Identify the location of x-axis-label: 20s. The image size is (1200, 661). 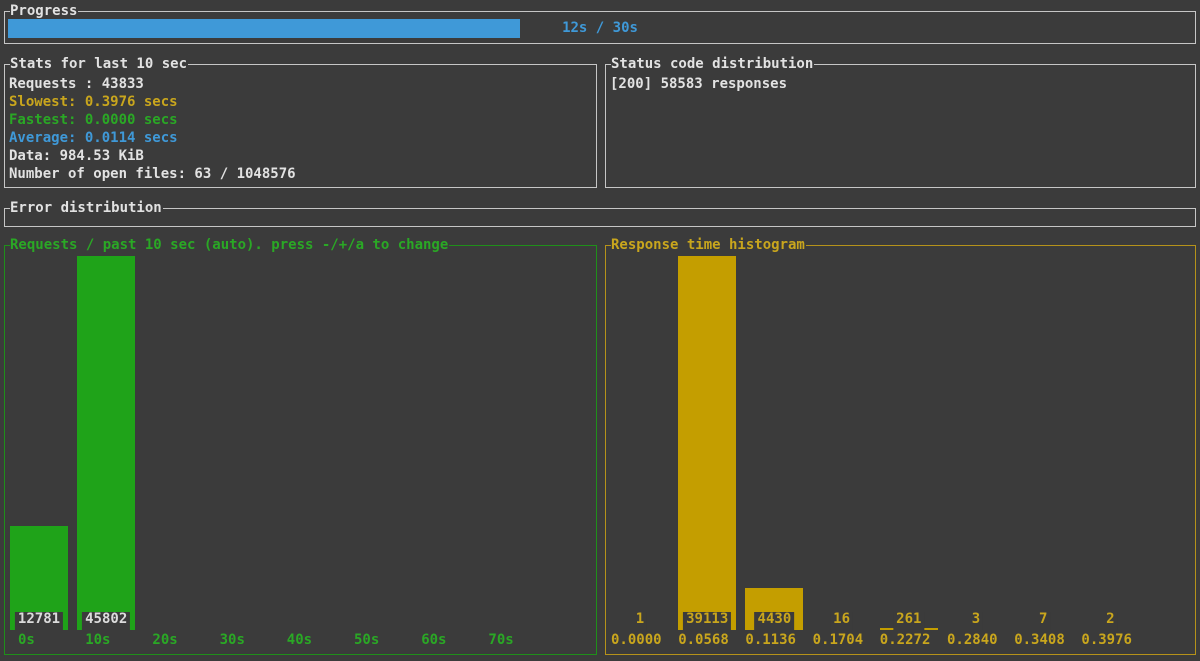
(165, 640).